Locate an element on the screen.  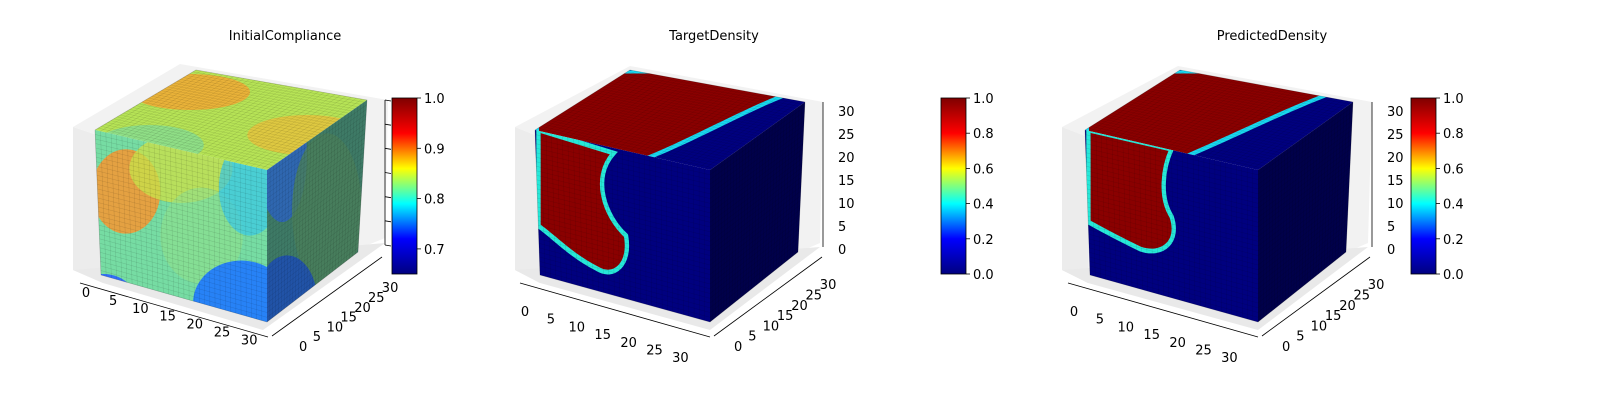
axis-lines is located at coordinates (671, 220).